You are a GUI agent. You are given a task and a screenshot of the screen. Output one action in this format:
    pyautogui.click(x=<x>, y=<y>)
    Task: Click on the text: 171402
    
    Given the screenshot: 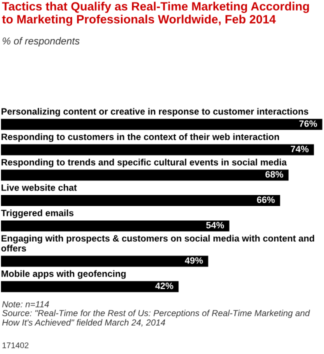 What is the action you would take?
    pyautogui.click(x=15, y=345)
    